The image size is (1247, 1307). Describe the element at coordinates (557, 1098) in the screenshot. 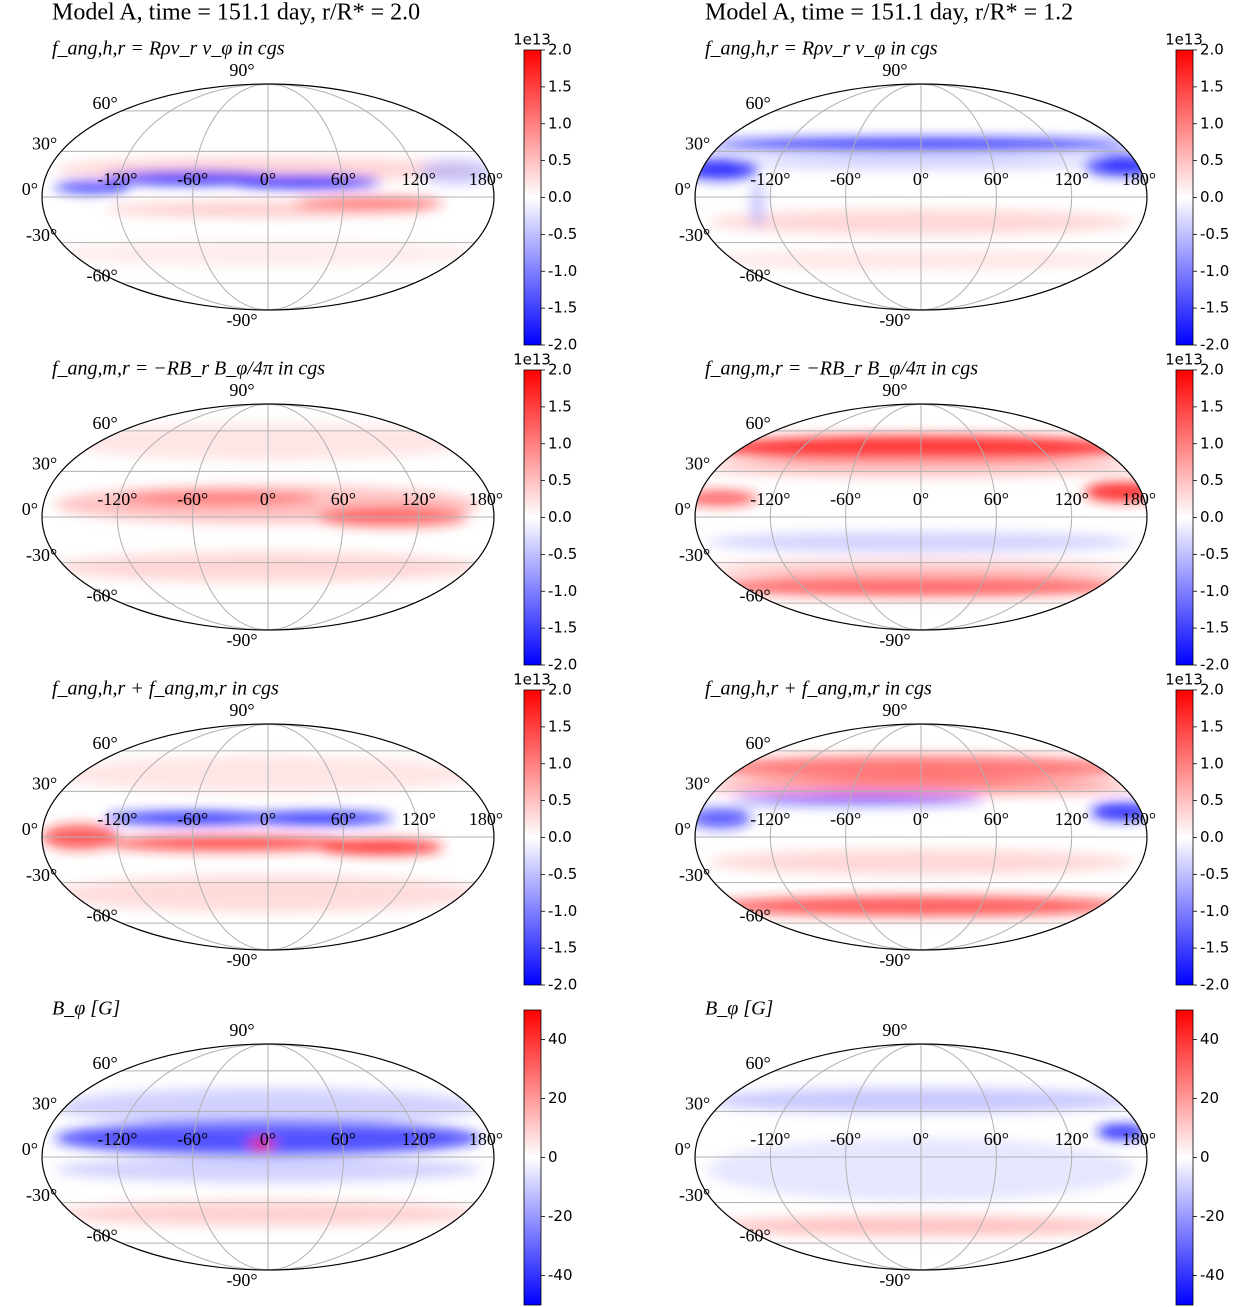

I see `colorbar-tick-label: 20` at that location.